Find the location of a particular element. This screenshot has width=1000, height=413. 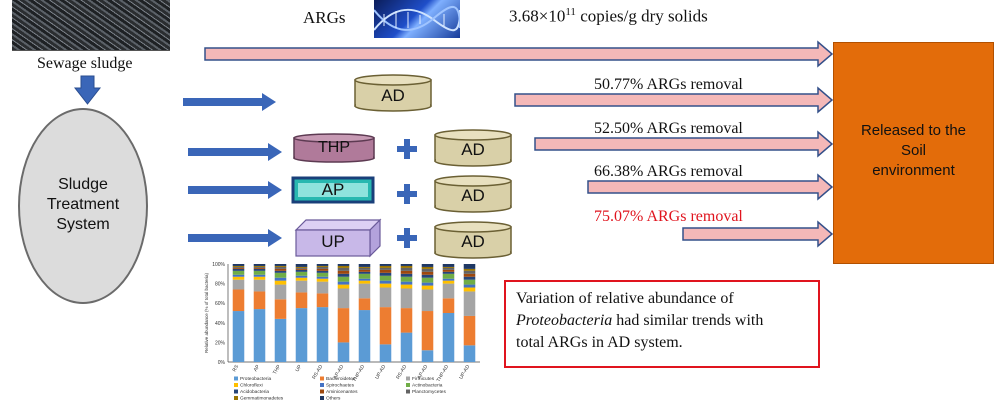

x-tick-label: UP-AD is located at coordinates (464, 372).